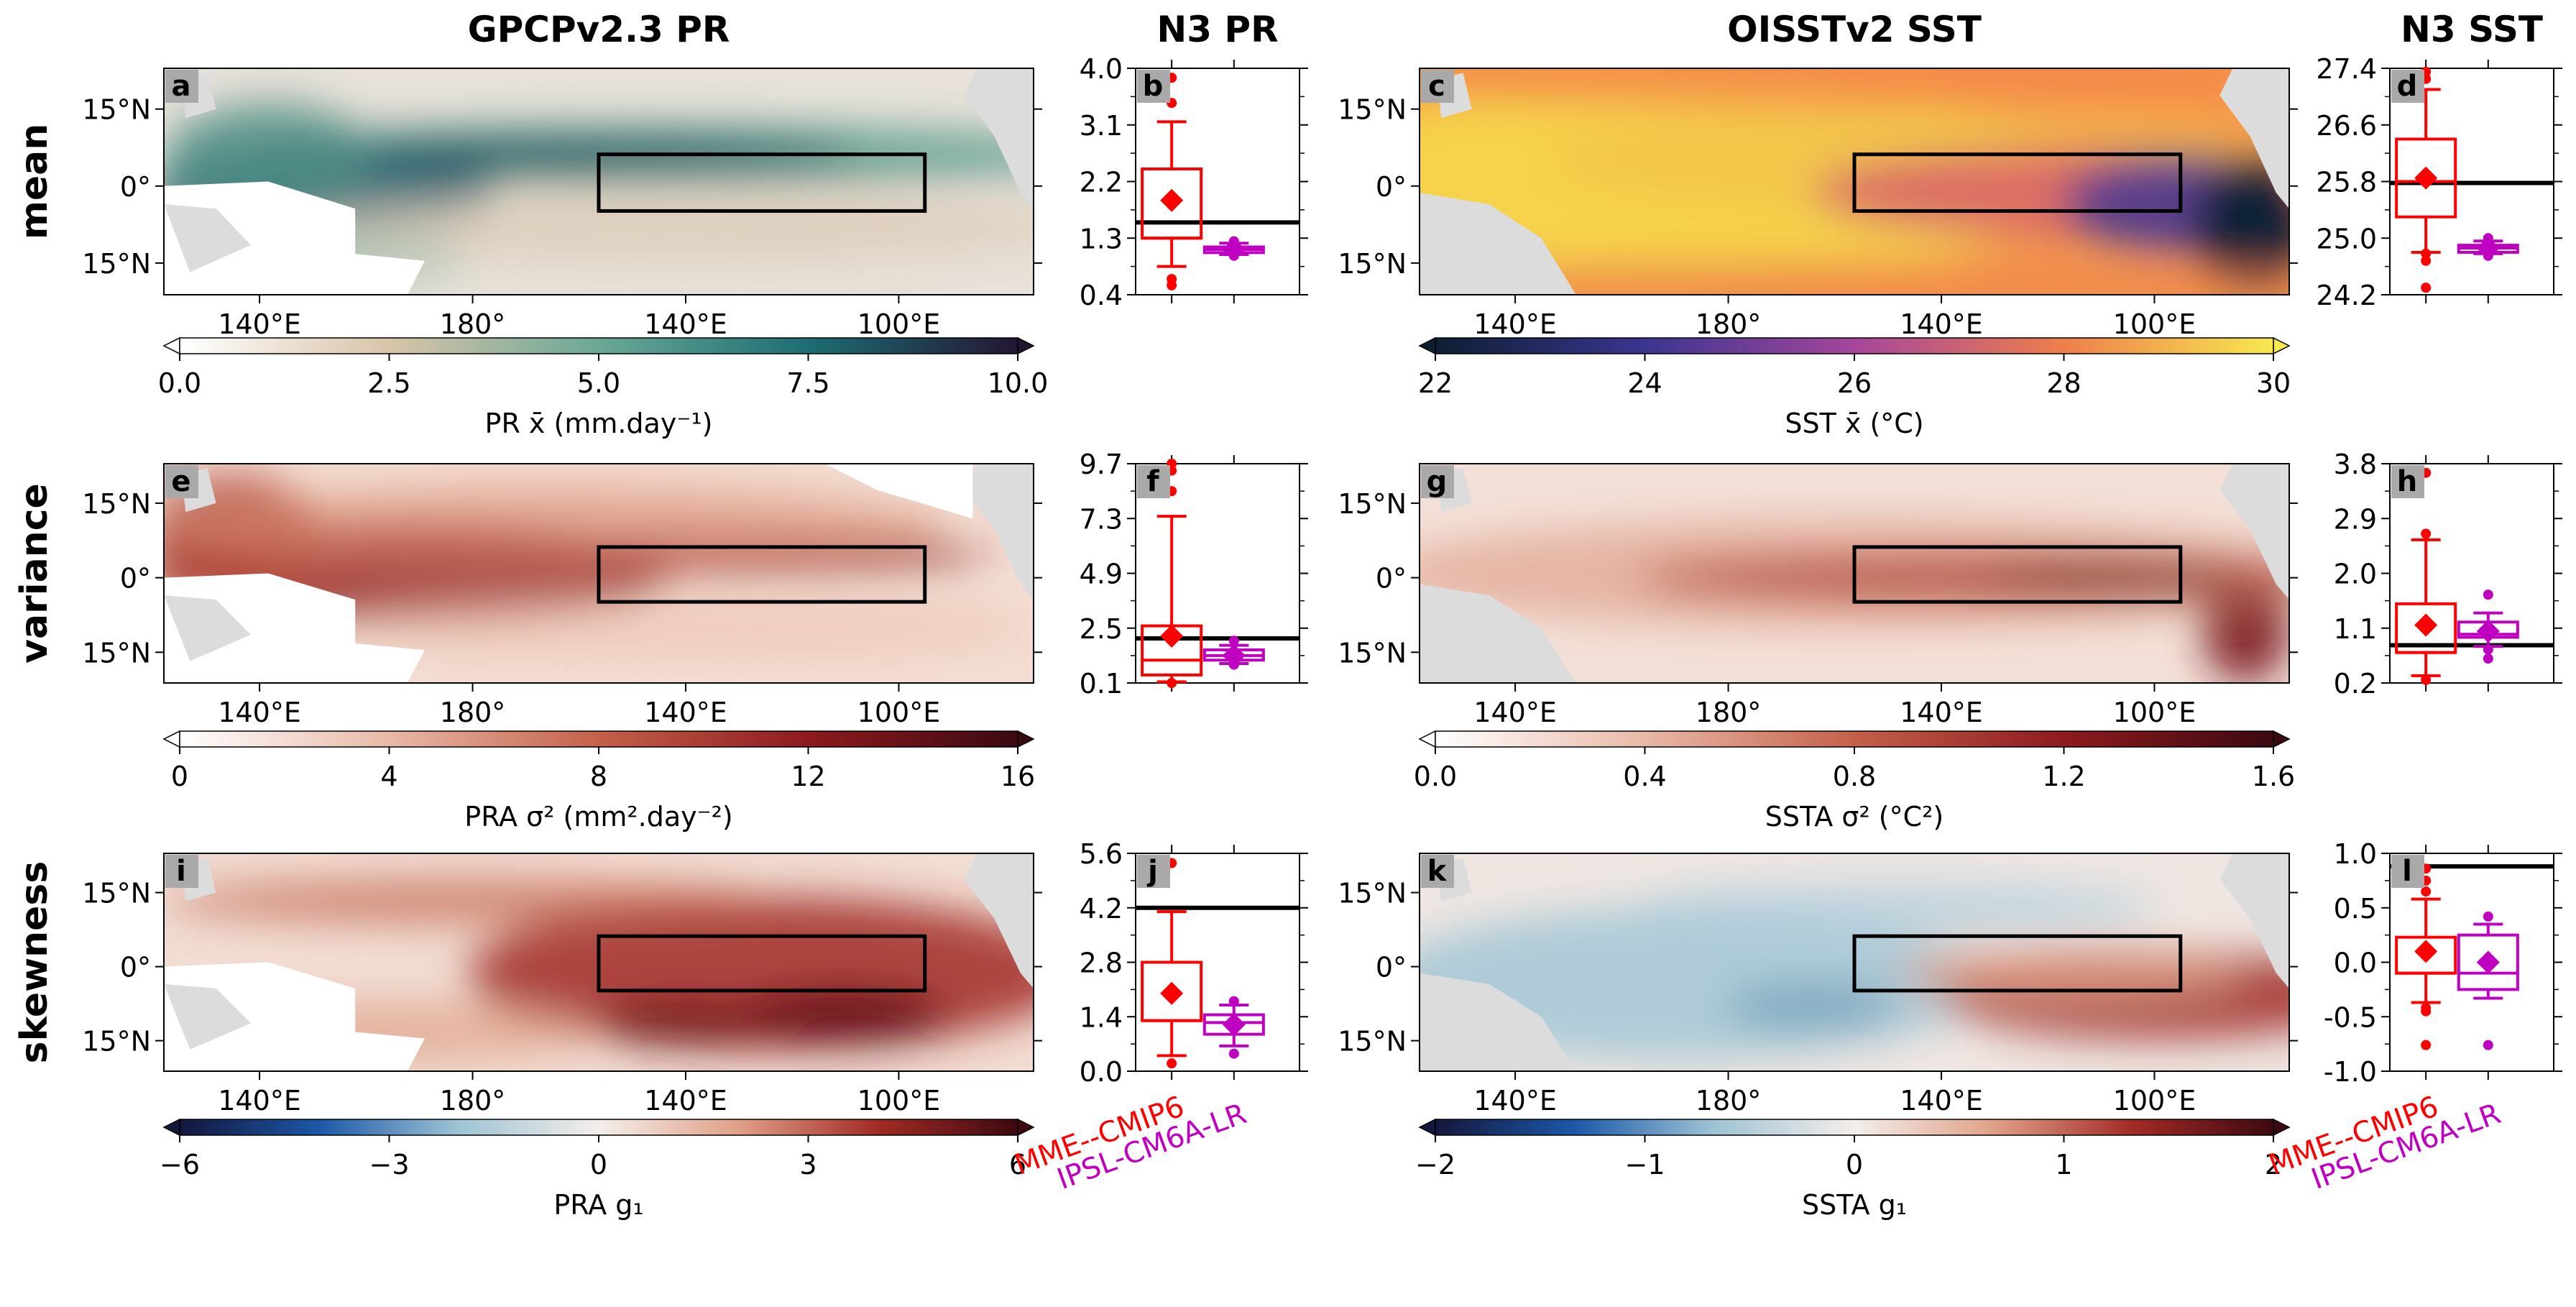 The width and height of the screenshot is (2576, 1307). I want to click on column-title-1: N3 PR, so click(1217, 29).